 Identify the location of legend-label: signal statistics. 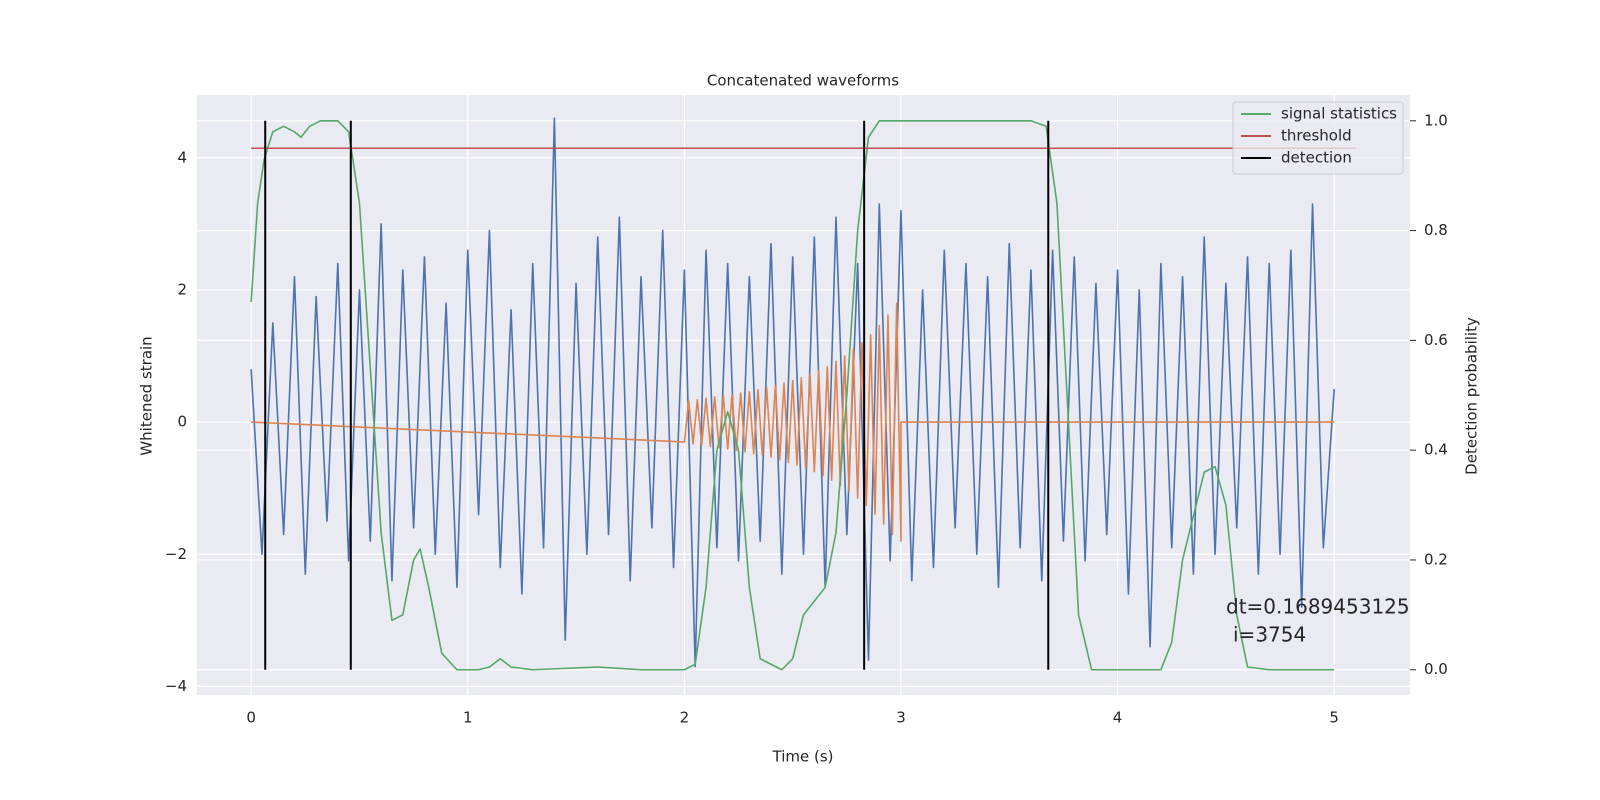
(1339, 114).